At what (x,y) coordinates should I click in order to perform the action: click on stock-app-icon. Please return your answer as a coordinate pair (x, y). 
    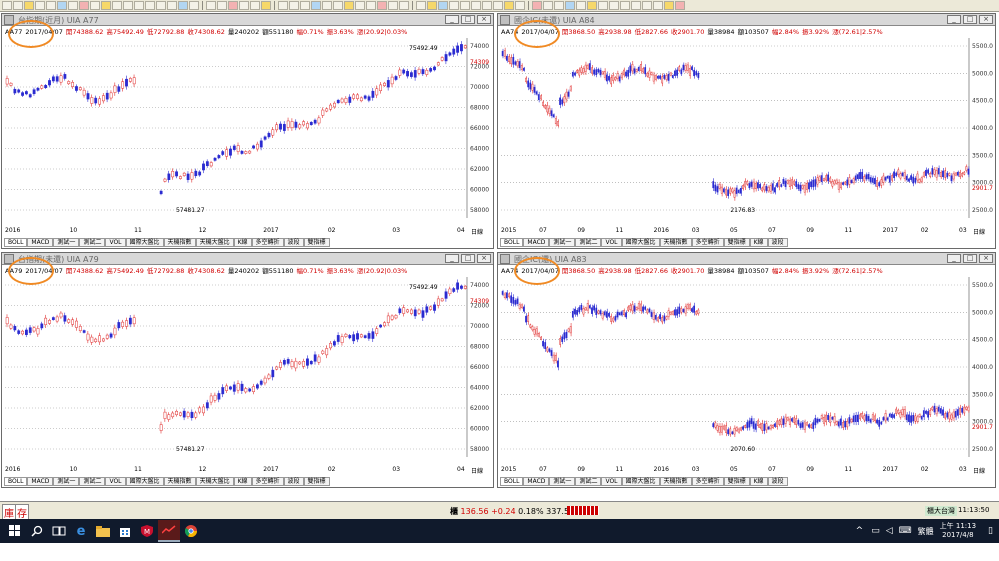
    Looking at the image, I should click on (169, 531).